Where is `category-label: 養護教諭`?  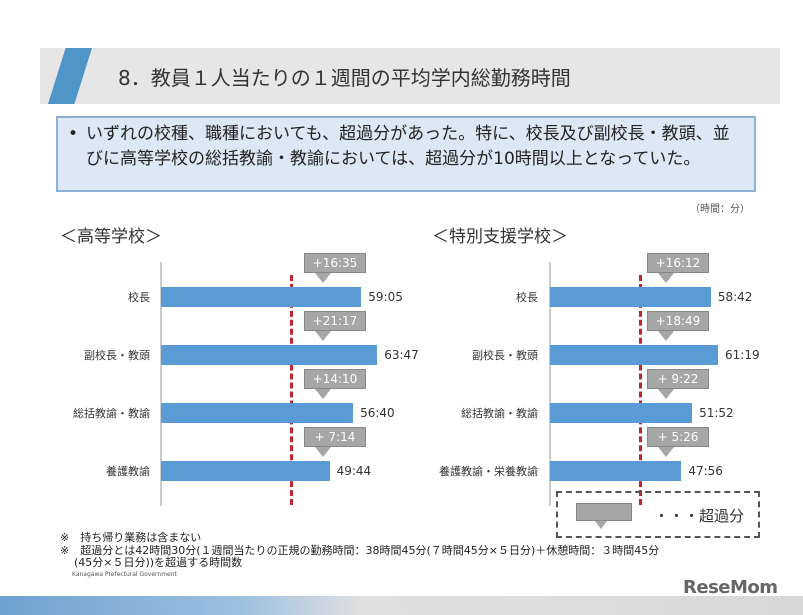 category-label: 養護教諭 is located at coordinates (128, 471).